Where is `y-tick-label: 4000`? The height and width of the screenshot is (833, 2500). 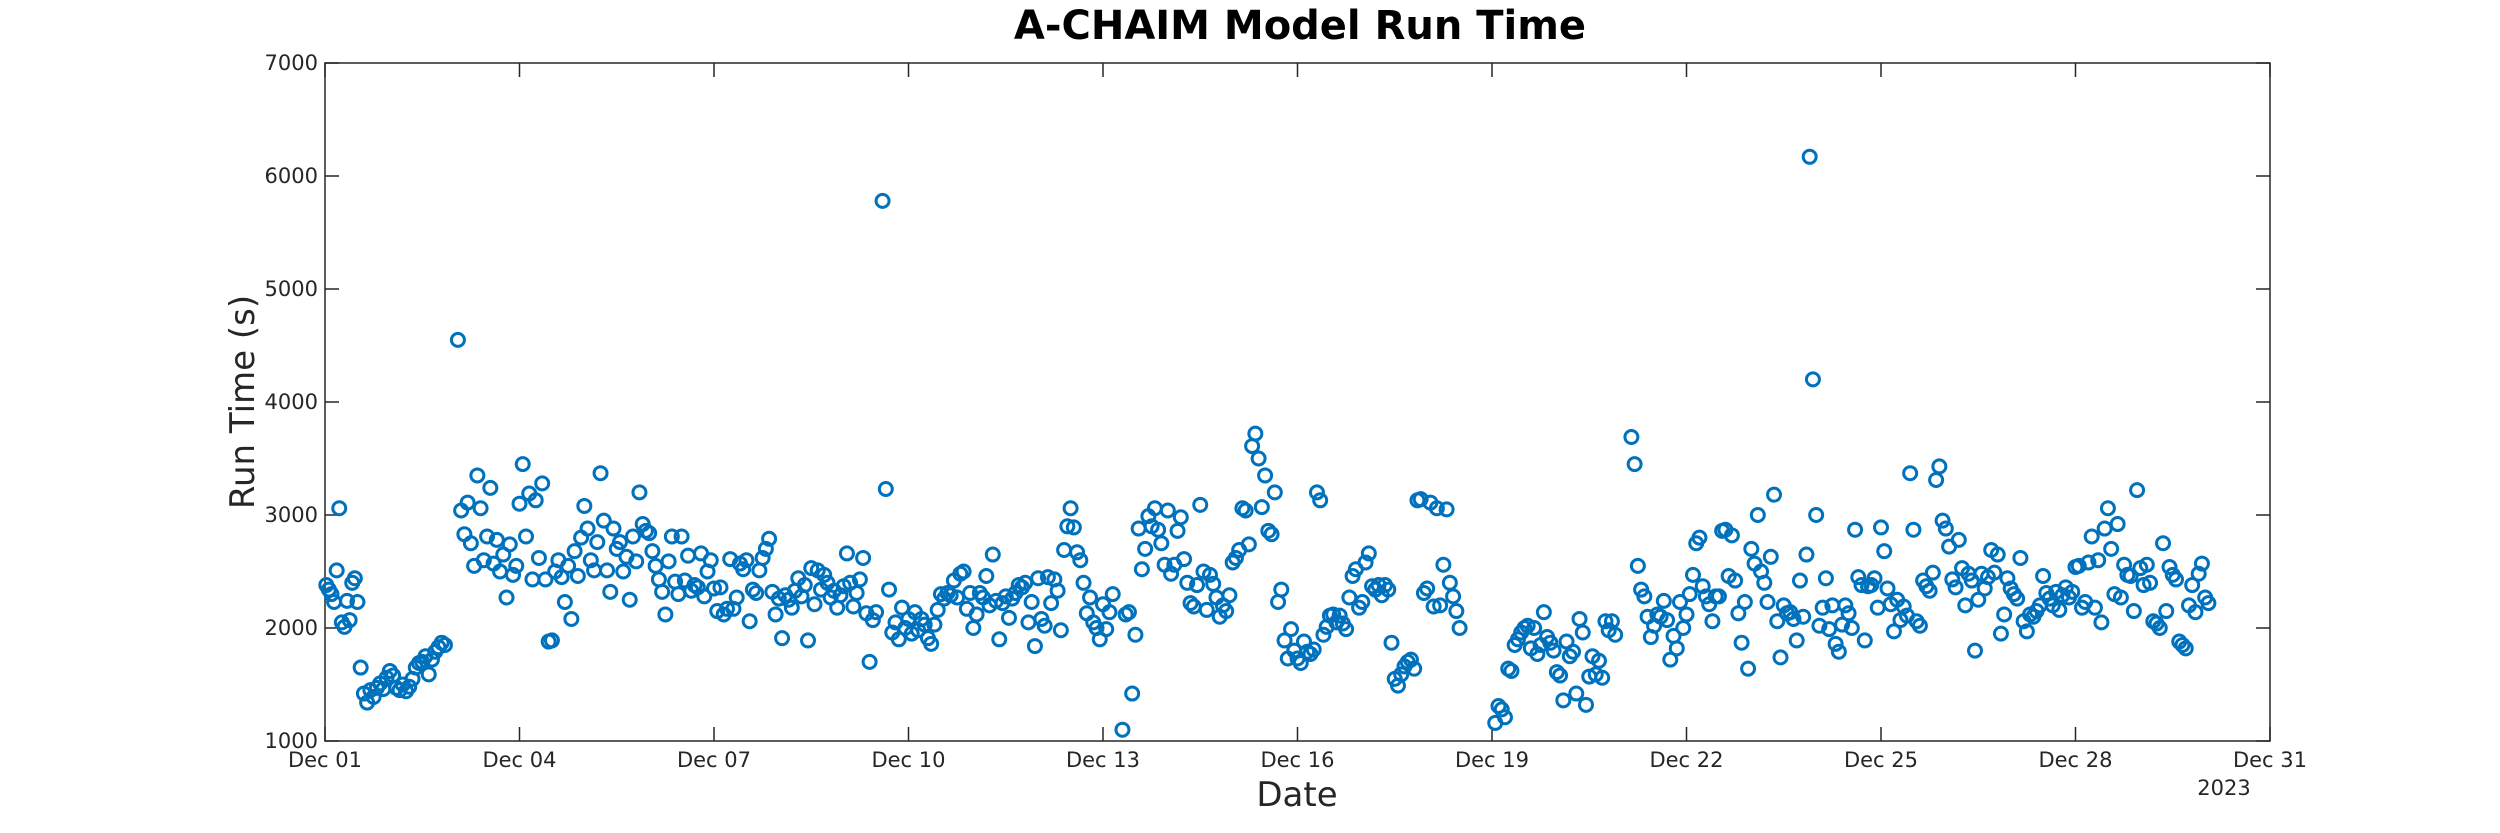 y-tick-label: 4000 is located at coordinates (291, 402).